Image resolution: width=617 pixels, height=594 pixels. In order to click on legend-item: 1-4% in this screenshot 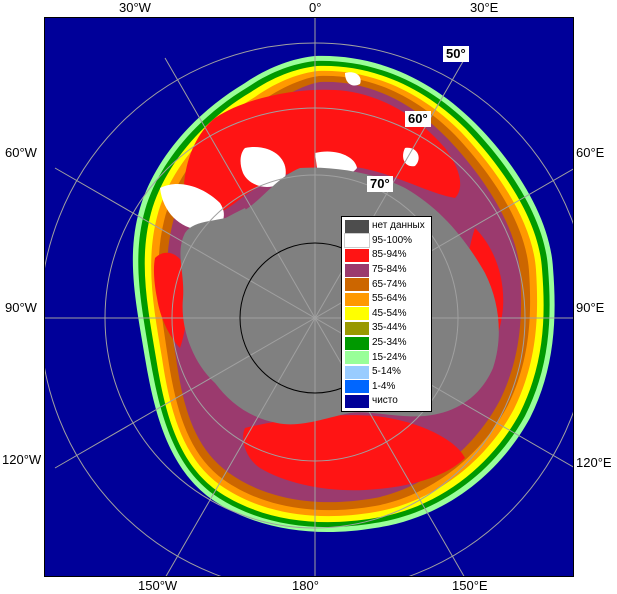, I will do `click(388, 387)`.